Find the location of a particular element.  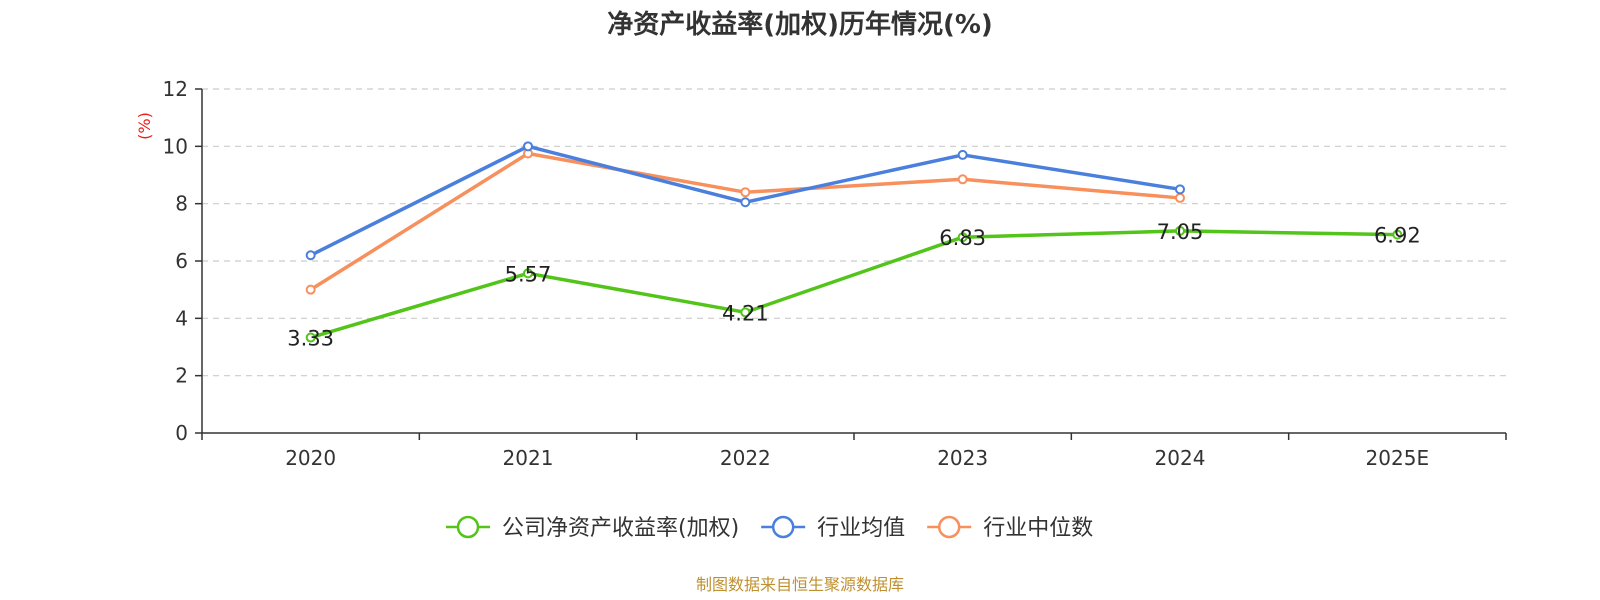

legend-label: 行业中位数 is located at coordinates (1038, 528).